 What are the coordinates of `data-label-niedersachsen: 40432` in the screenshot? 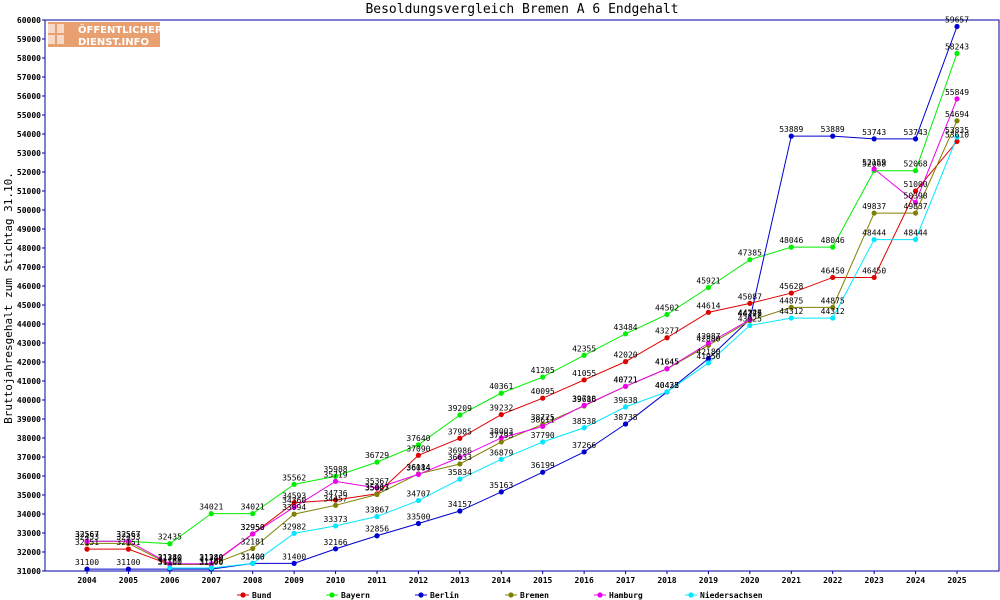 It's located at (667, 385).